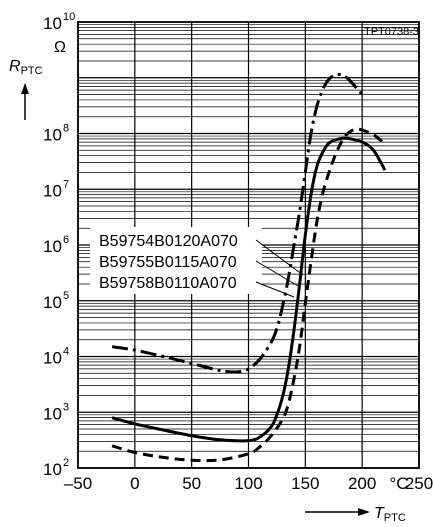 The height and width of the screenshot is (527, 433). Describe the element at coordinates (78, 483) in the screenshot. I see `x-tick-label: –50` at that location.